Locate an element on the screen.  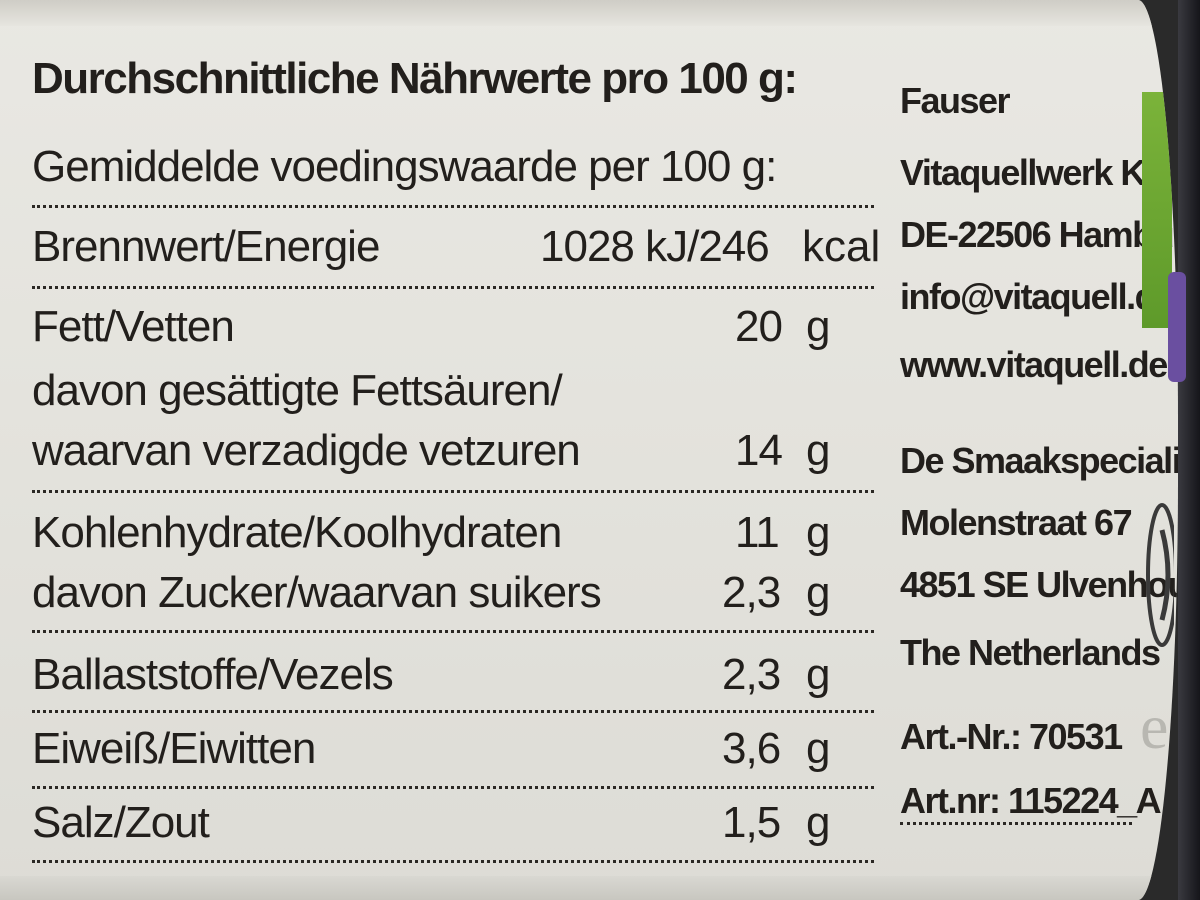
protein-label: Eiweiß/Eiwitten is located at coordinates (174, 748).